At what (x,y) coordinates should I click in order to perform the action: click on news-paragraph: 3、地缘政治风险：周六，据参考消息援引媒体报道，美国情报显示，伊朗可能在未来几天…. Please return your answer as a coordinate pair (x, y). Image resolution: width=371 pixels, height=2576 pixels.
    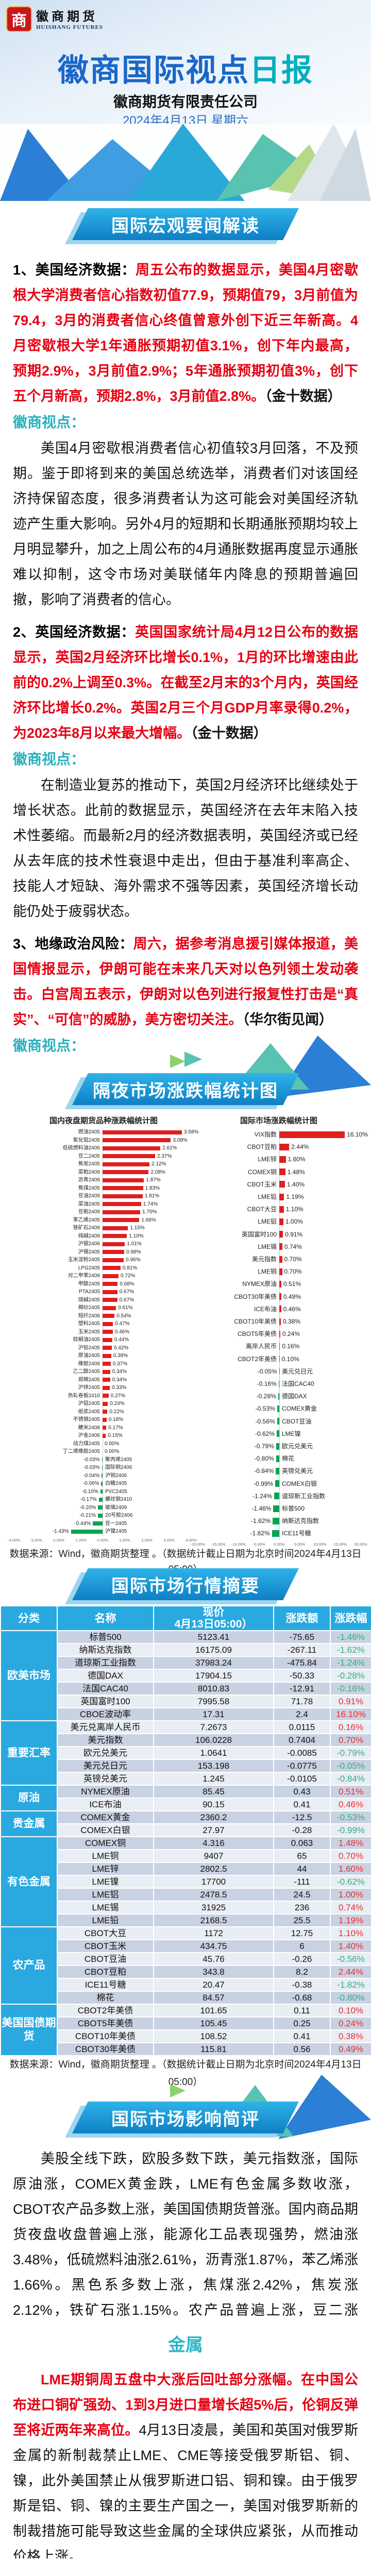
    Looking at the image, I should click on (185, 981).